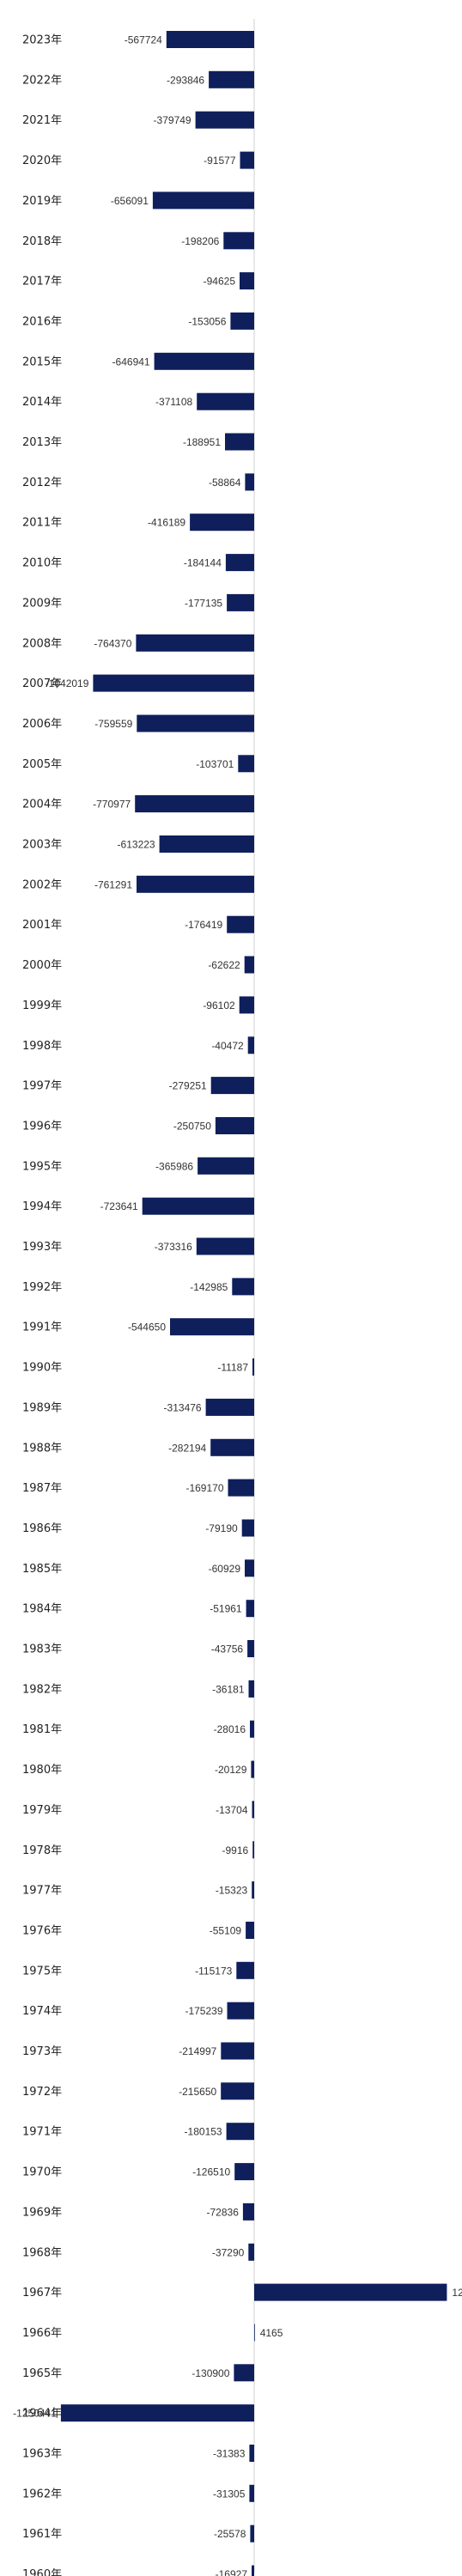  What do you see at coordinates (204, 1488) in the screenshot?
I see `value-label: -169170` at bounding box center [204, 1488].